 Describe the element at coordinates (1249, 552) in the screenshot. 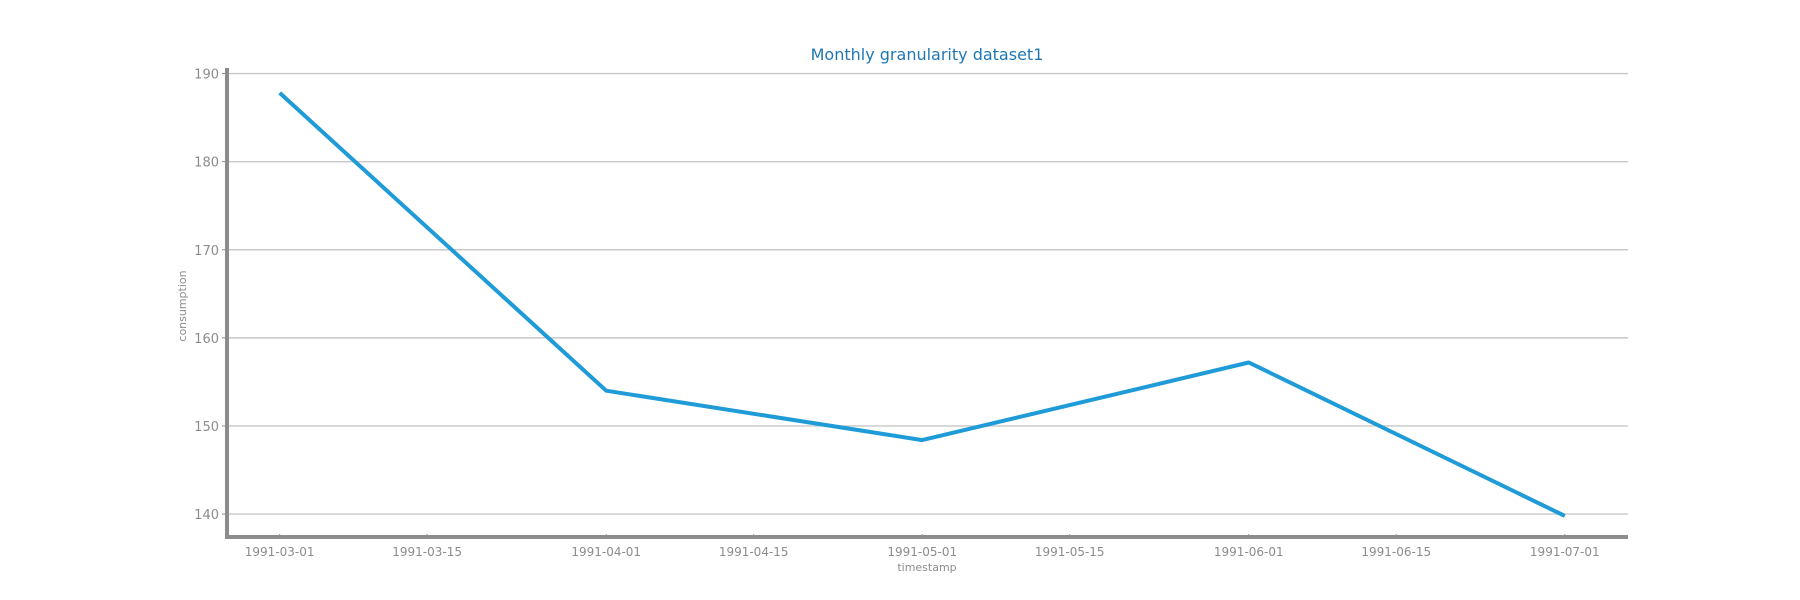

I see `x-tick-label: 1991-06-01` at that location.